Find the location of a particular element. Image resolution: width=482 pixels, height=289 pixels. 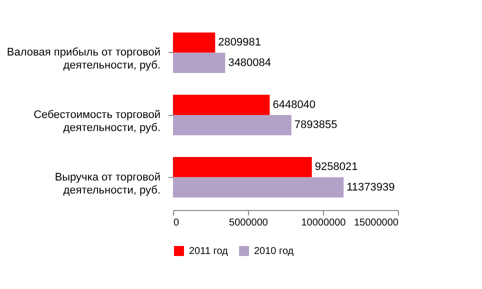

x-tick-label: 5000000 is located at coordinates (248, 223).